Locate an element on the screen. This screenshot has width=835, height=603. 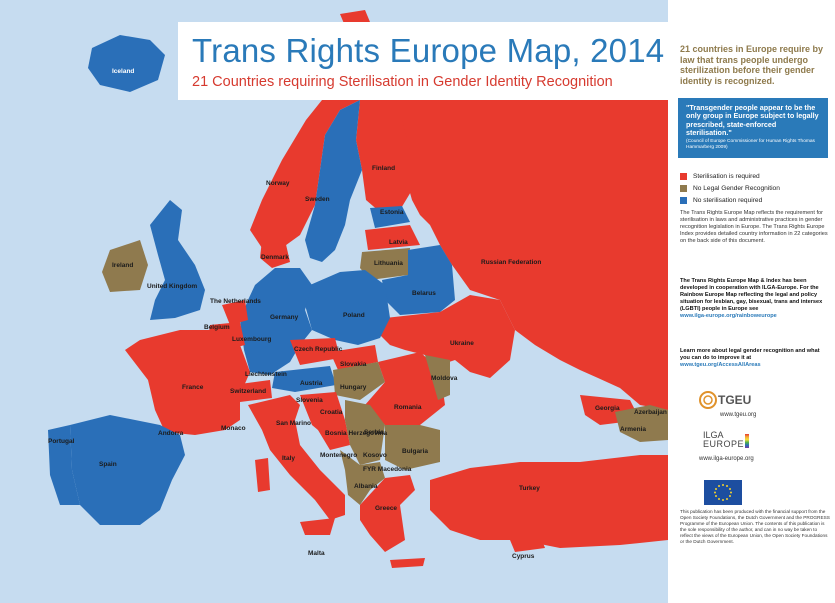
region-estonia is located at coordinates (390, 217).